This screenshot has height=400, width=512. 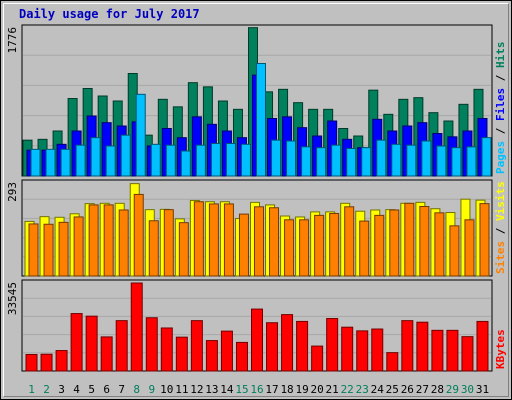 What do you see at coordinates (271, 389) in the screenshot?
I see `x-tick-label-day-17: 17` at bounding box center [271, 389].